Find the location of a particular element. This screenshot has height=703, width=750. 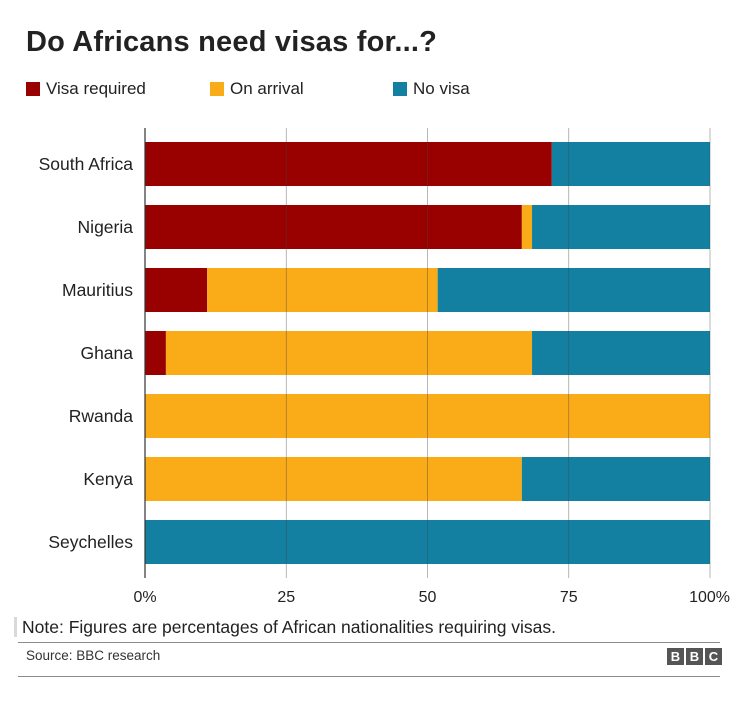

y-tick-label: Kenya is located at coordinates (108, 479).